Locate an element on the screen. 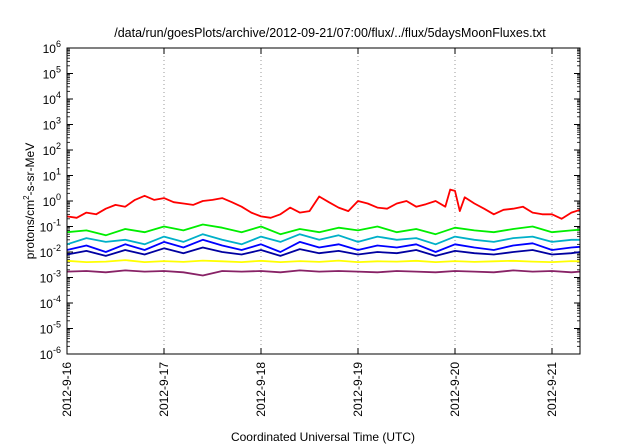 Image resolution: width=640 pixels, height=448 pixels. y-tick-label: 10⁶ is located at coordinates (52, 47).